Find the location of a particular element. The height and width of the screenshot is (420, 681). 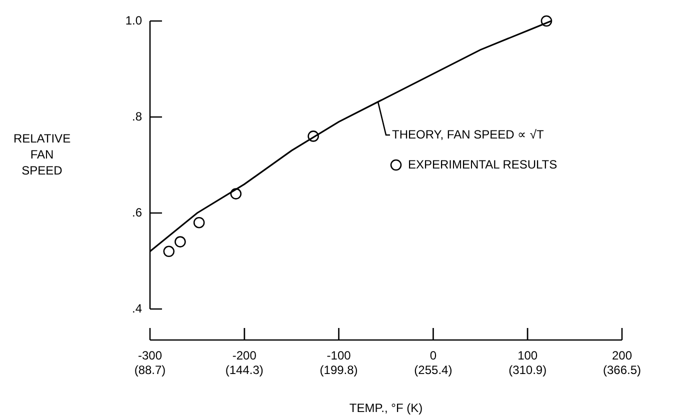

x-tick-label: 0 is located at coordinates (433, 355).